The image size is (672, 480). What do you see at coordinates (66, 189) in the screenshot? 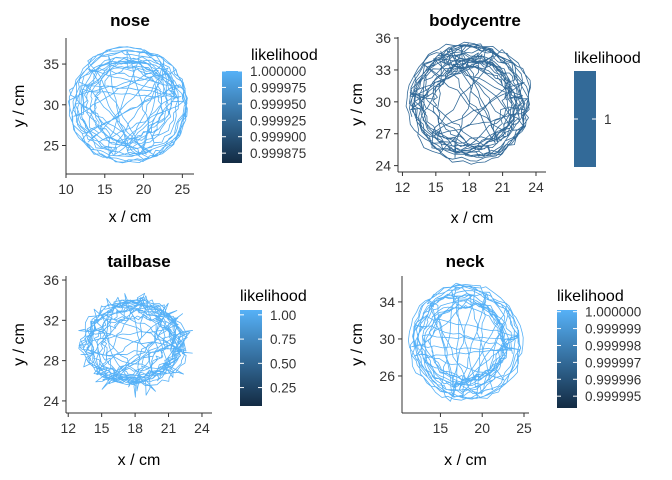
I see `x-tick-label: 10` at bounding box center [66, 189].